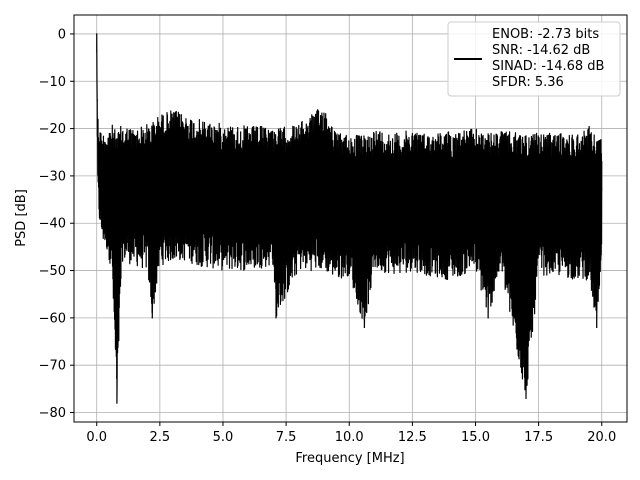  I want to click on y-tick-label: −70, so click(52, 366).